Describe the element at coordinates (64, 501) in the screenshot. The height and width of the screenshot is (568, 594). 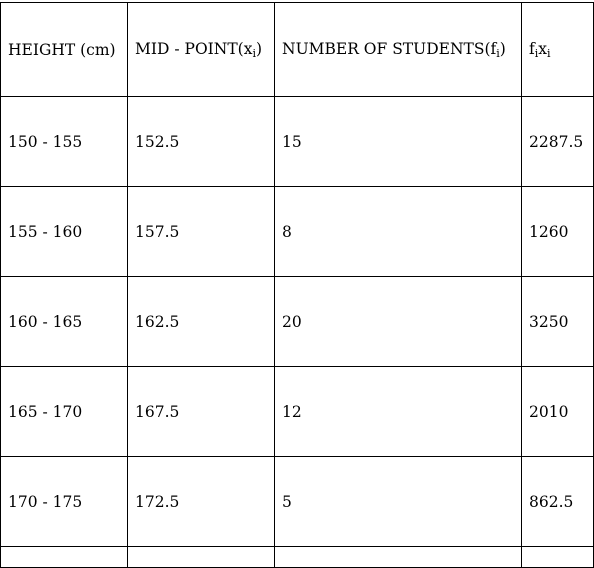
I see `cell-height: 170 - 175` at that location.